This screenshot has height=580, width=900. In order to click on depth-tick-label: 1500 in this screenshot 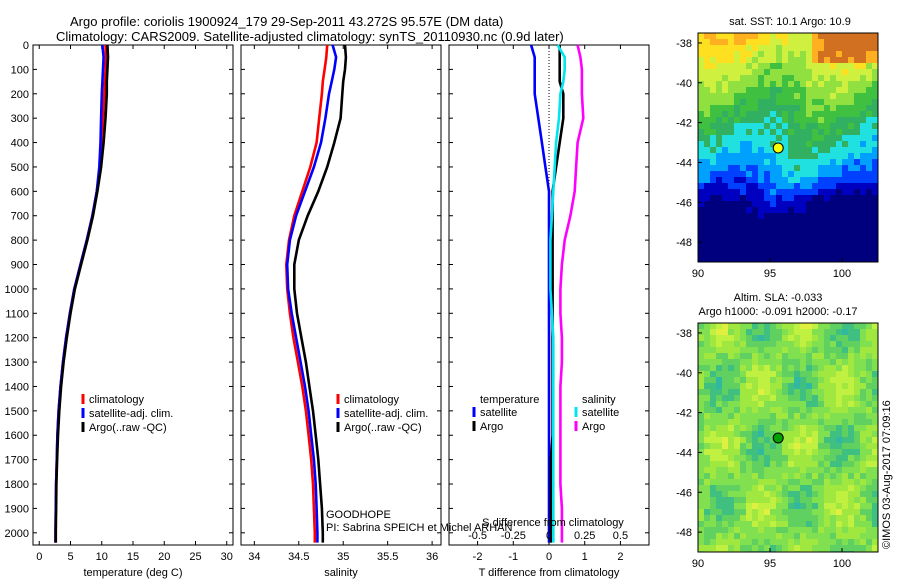, I will do `click(17, 412)`.